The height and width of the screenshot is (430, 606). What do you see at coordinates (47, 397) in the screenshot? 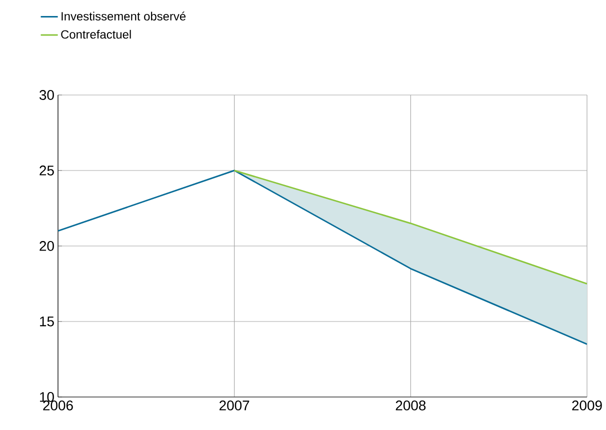
I see `y-tick-label: 10` at bounding box center [47, 397].